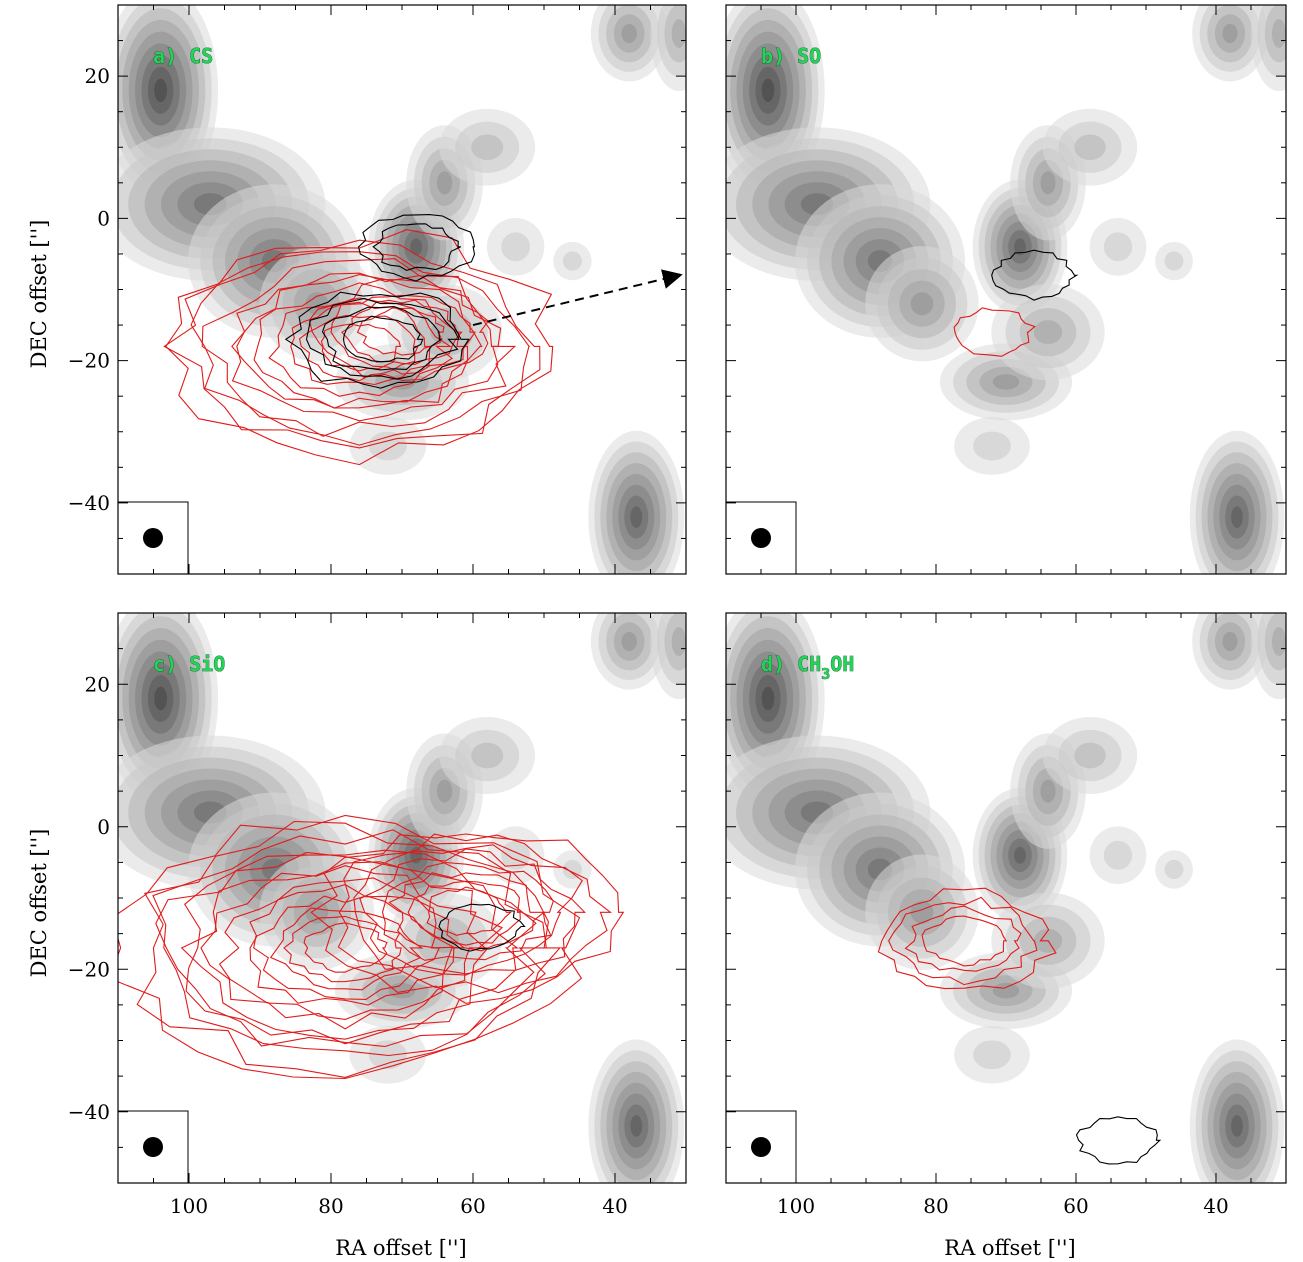 The width and height of the screenshot is (1303, 1262). I want to click on panel-label-c: c) SiO, so click(189, 664).